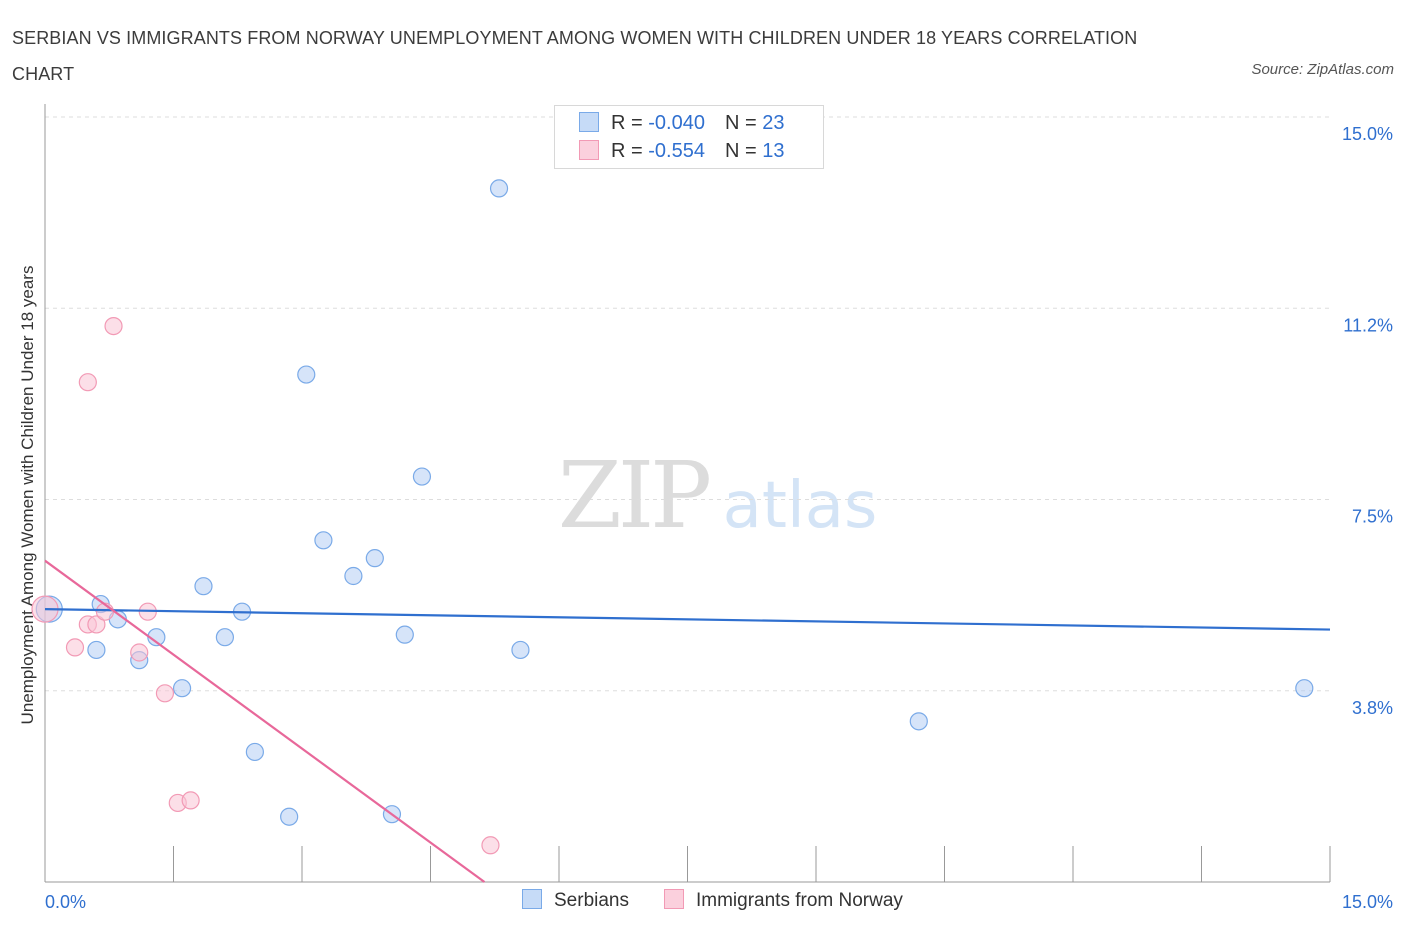 The width and height of the screenshot is (1406, 930). What do you see at coordinates (1322, 69) in the screenshot?
I see `source-label: Source: ZipAtlas.com` at bounding box center [1322, 69].